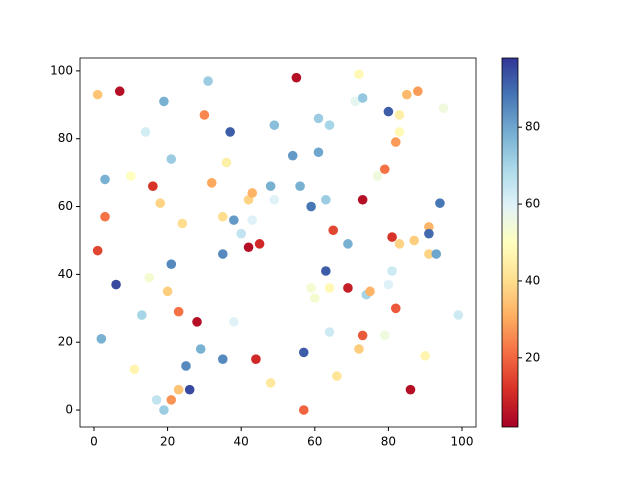 The image size is (640, 480). What do you see at coordinates (388, 442) in the screenshot?
I see `x-tick-label: 80` at bounding box center [388, 442].